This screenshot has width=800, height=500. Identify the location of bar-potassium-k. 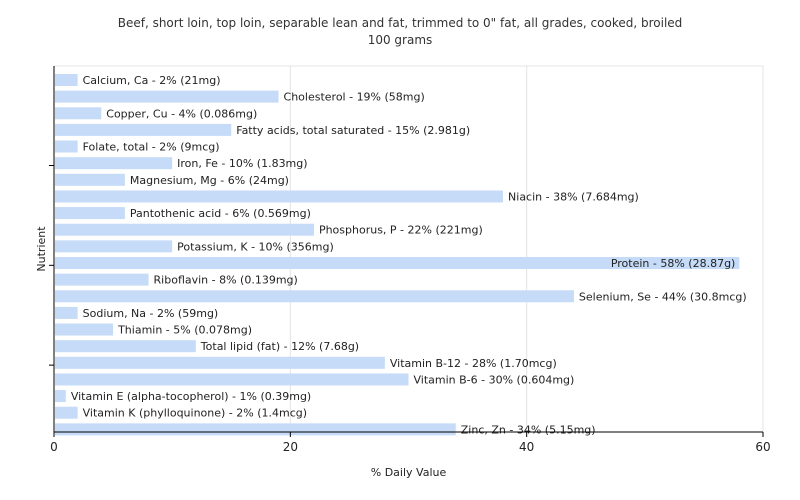
(114, 246).